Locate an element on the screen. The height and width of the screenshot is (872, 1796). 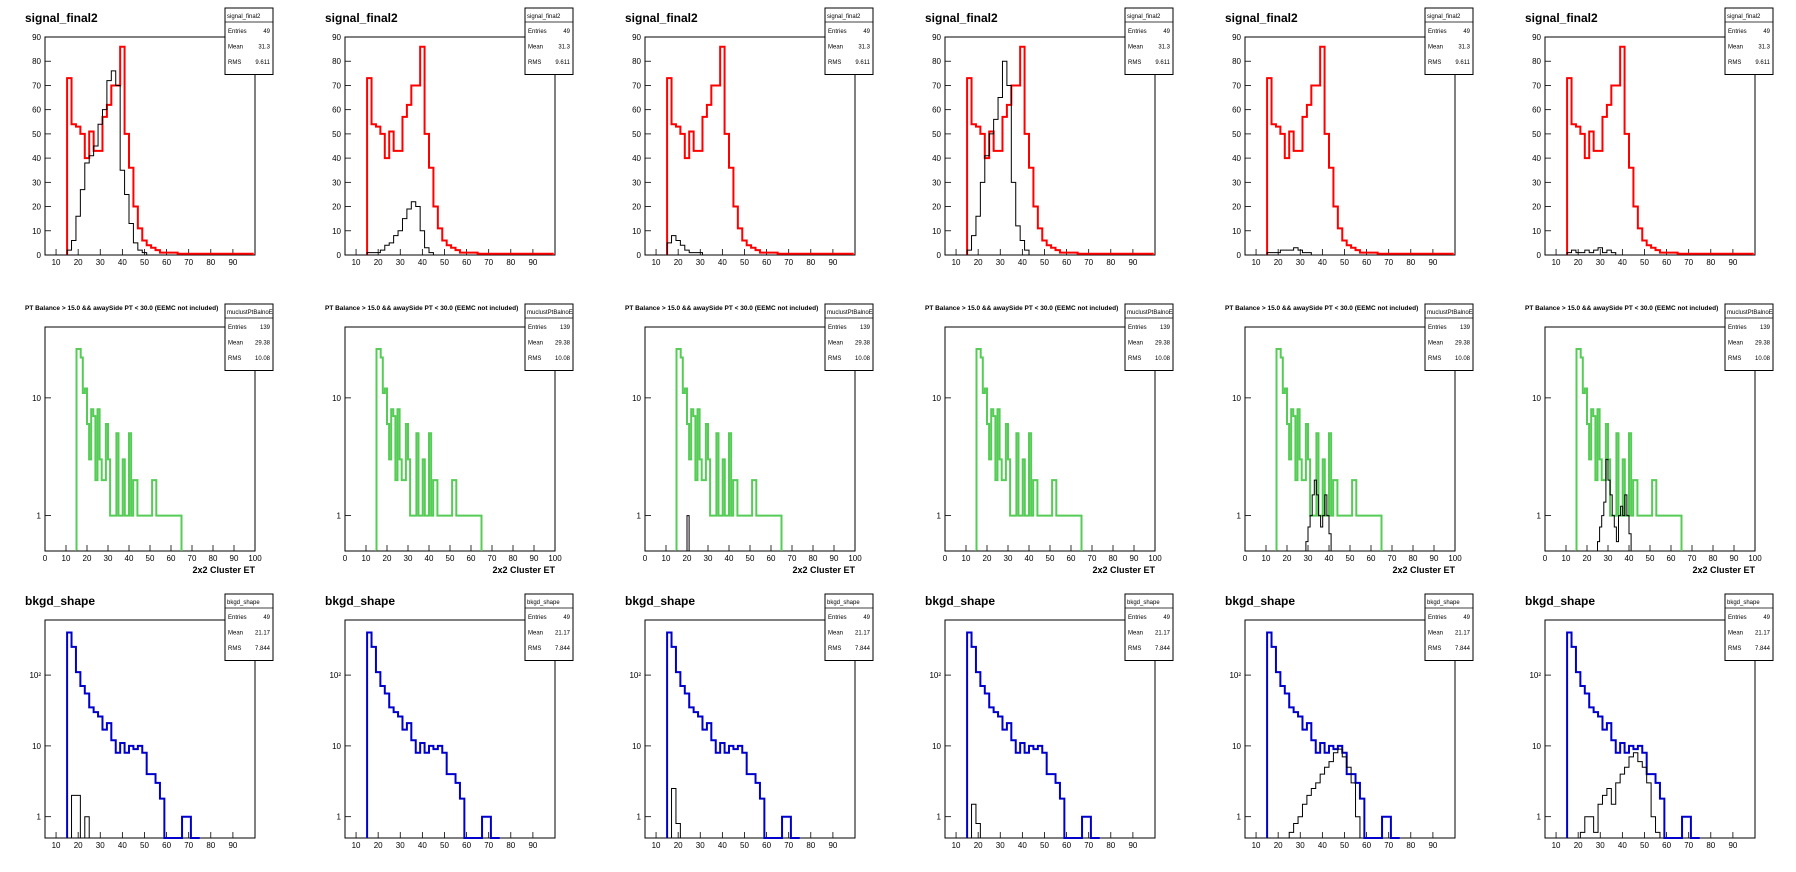
panel-title: signal_final2 is located at coordinates (361, 18).